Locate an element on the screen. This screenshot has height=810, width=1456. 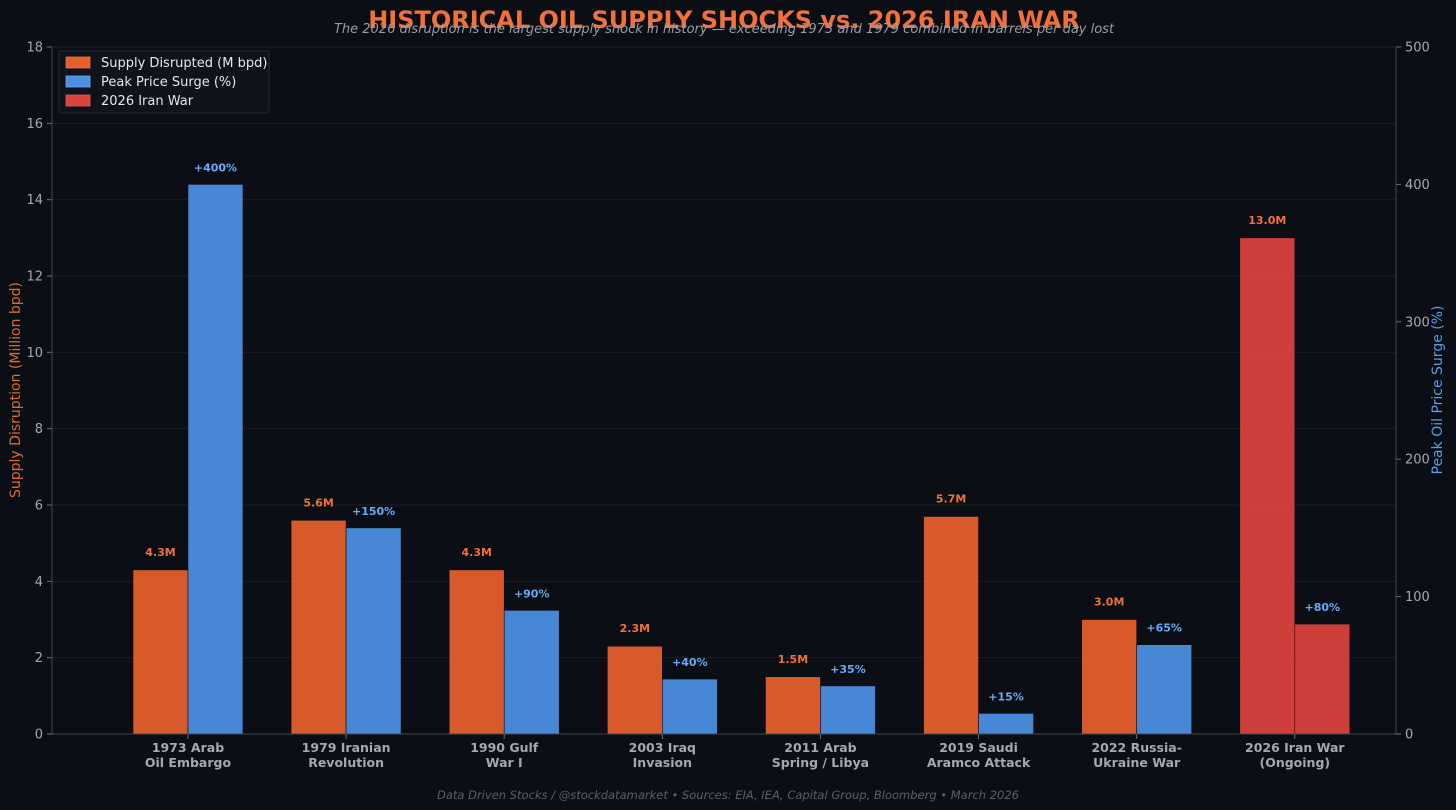
x-tick-label: Aramco Attack is located at coordinates (979, 762).